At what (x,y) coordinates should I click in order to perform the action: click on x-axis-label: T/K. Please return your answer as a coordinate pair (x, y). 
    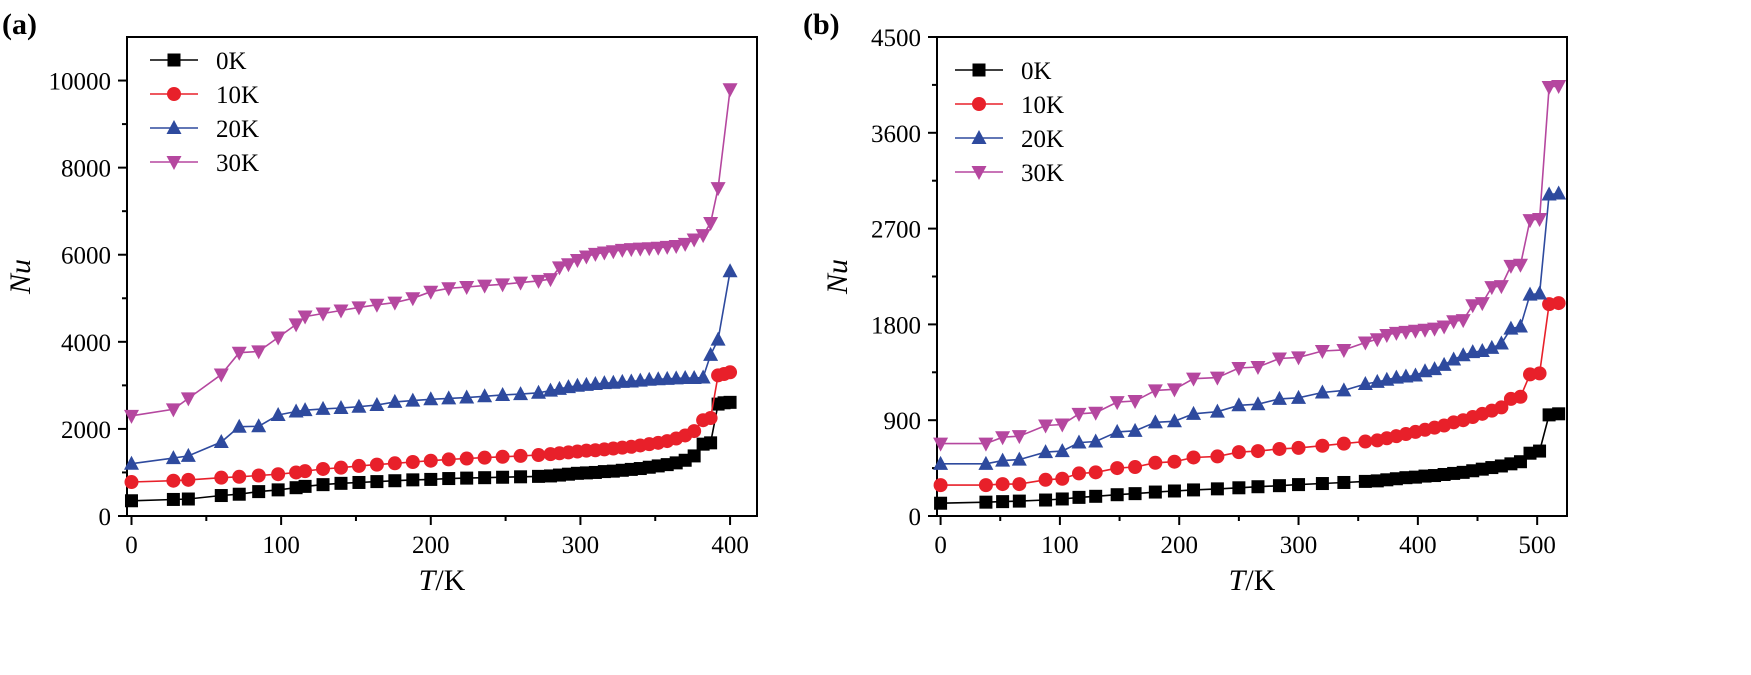
    Looking at the image, I should click on (1252, 580).